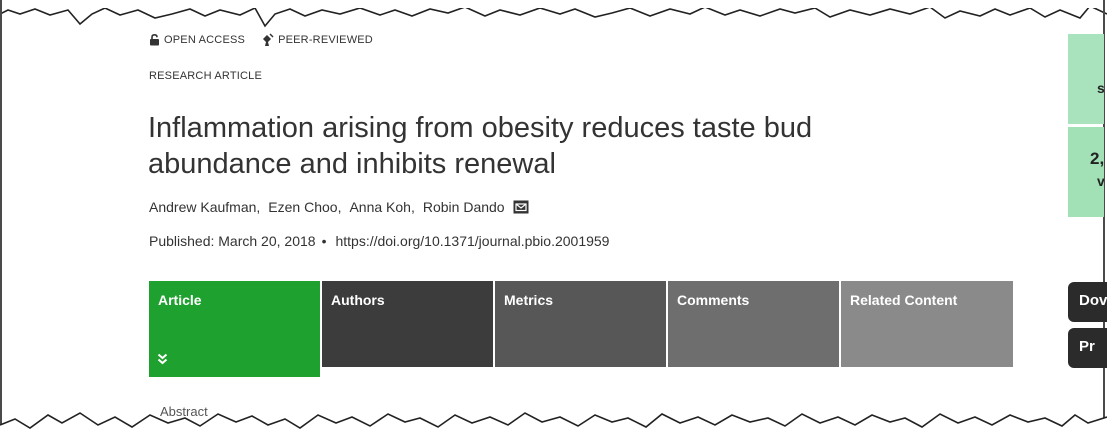 This screenshot has width=1107, height=439. I want to click on metric-views-count: 2,, so click(1097, 158).